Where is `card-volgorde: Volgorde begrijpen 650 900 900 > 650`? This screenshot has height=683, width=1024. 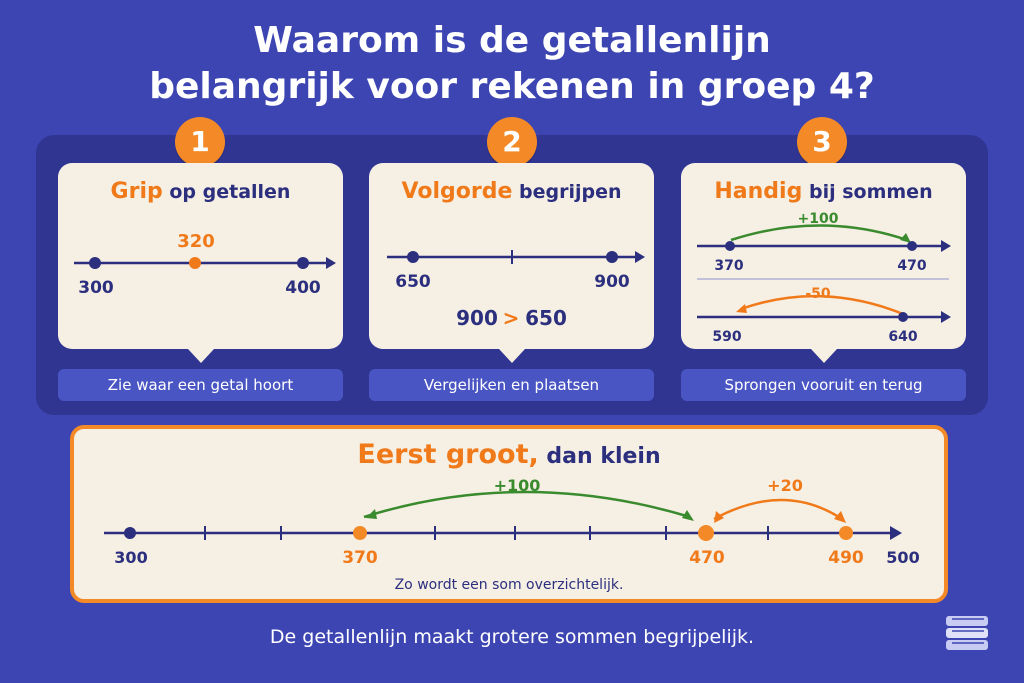
card-volgorde: Volgorde begrijpen 650 900 900 > 650 is located at coordinates (511, 263).